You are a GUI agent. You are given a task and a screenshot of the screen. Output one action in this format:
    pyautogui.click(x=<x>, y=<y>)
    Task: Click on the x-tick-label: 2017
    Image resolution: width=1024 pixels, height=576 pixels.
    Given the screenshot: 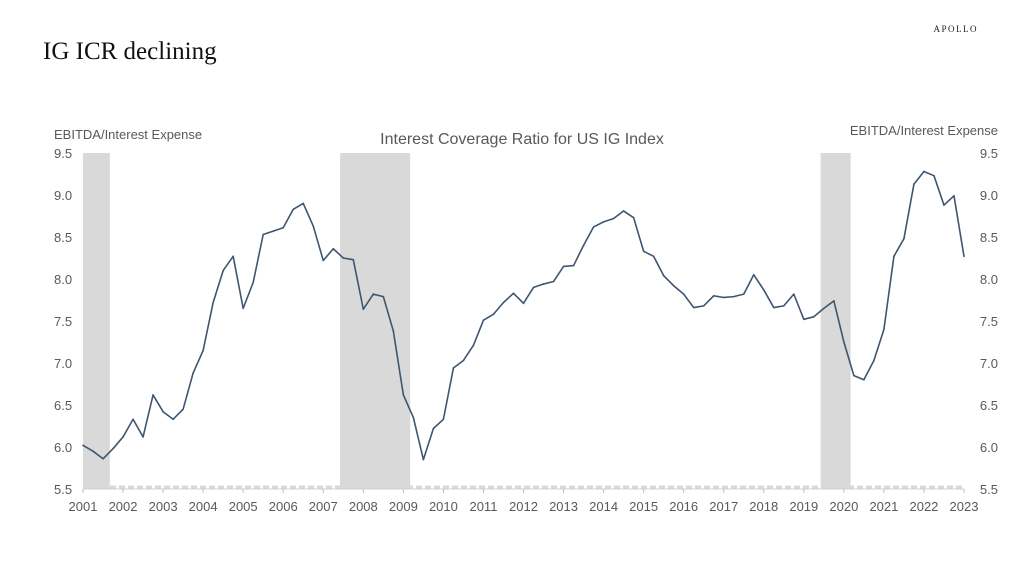 What is the action you would take?
    pyautogui.click(x=723, y=506)
    